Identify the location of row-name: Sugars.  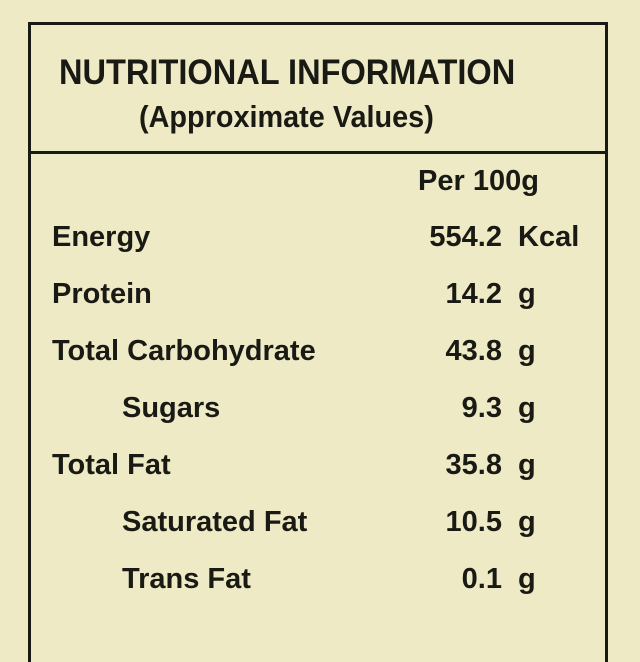
(171, 408).